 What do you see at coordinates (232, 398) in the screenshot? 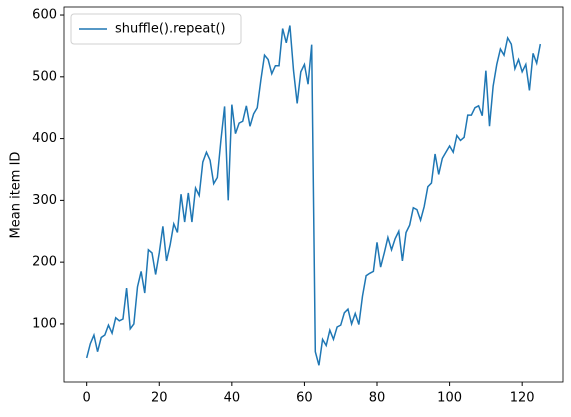
I see `x-tick-label: 40` at bounding box center [232, 398].